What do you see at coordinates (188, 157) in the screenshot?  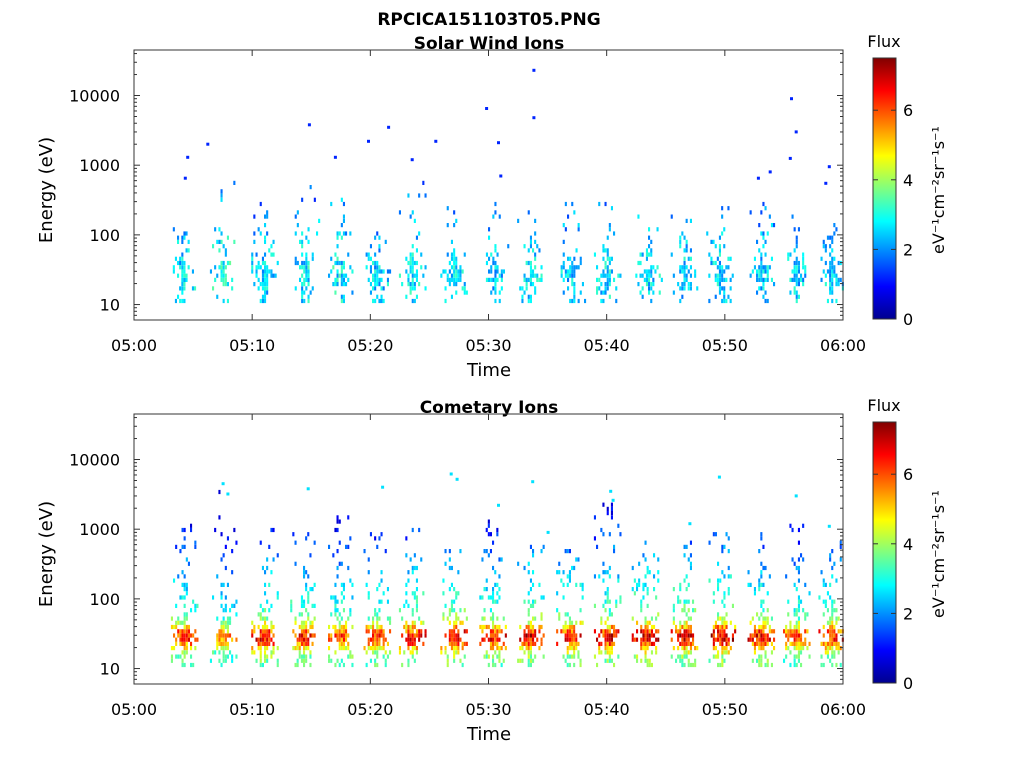 I see `flux-point` at bounding box center [188, 157].